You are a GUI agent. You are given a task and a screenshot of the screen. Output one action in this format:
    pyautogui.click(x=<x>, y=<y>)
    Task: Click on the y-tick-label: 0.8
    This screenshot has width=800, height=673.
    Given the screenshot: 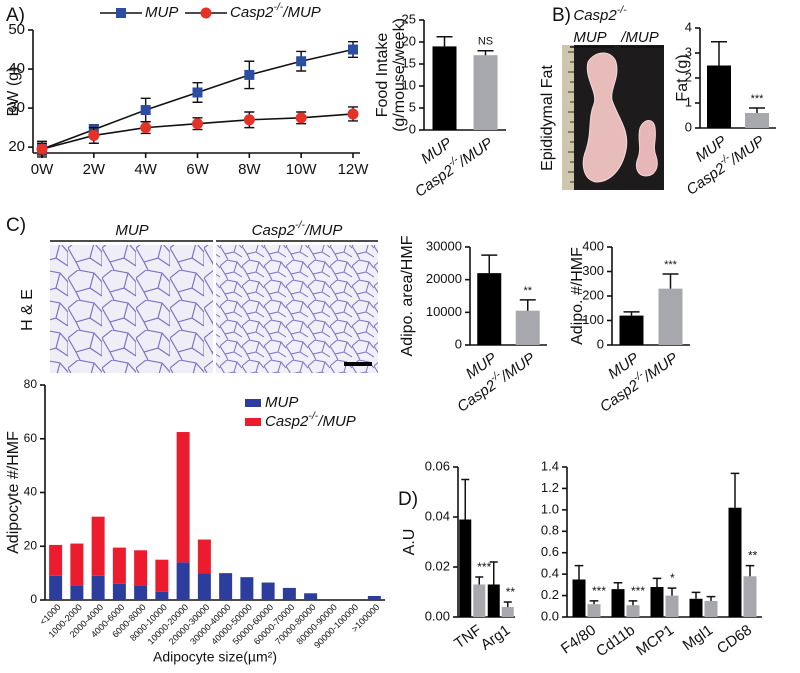 What is the action you would take?
    pyautogui.click(x=550, y=530)
    